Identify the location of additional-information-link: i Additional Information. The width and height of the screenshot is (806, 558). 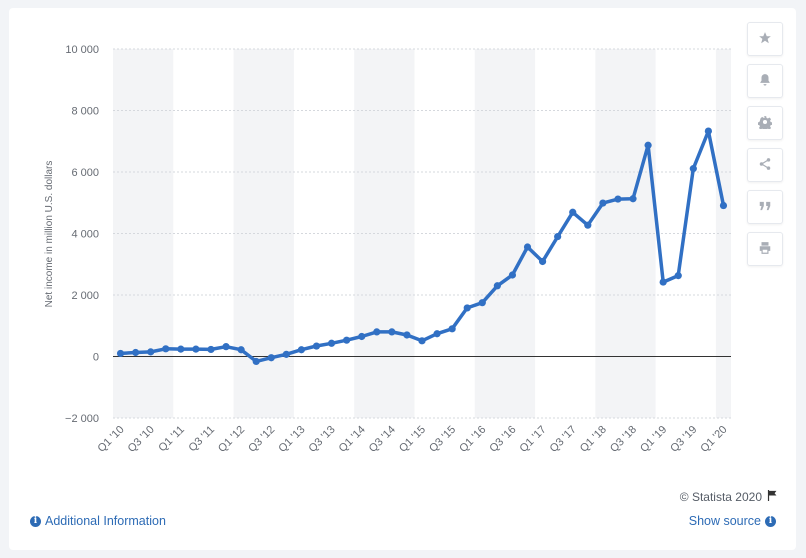
(98, 521).